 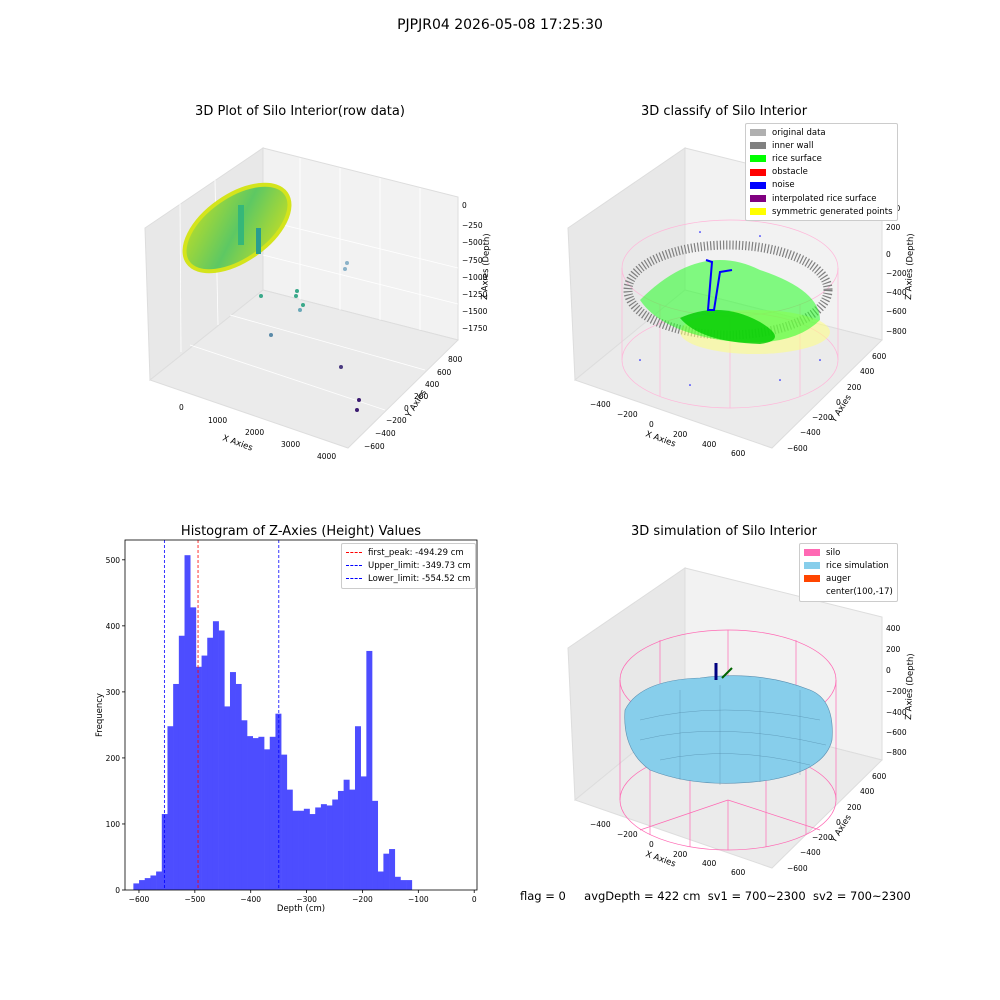 What do you see at coordinates (139, 899) in the screenshot?
I see `x-tick-label: −600` at bounding box center [139, 899].